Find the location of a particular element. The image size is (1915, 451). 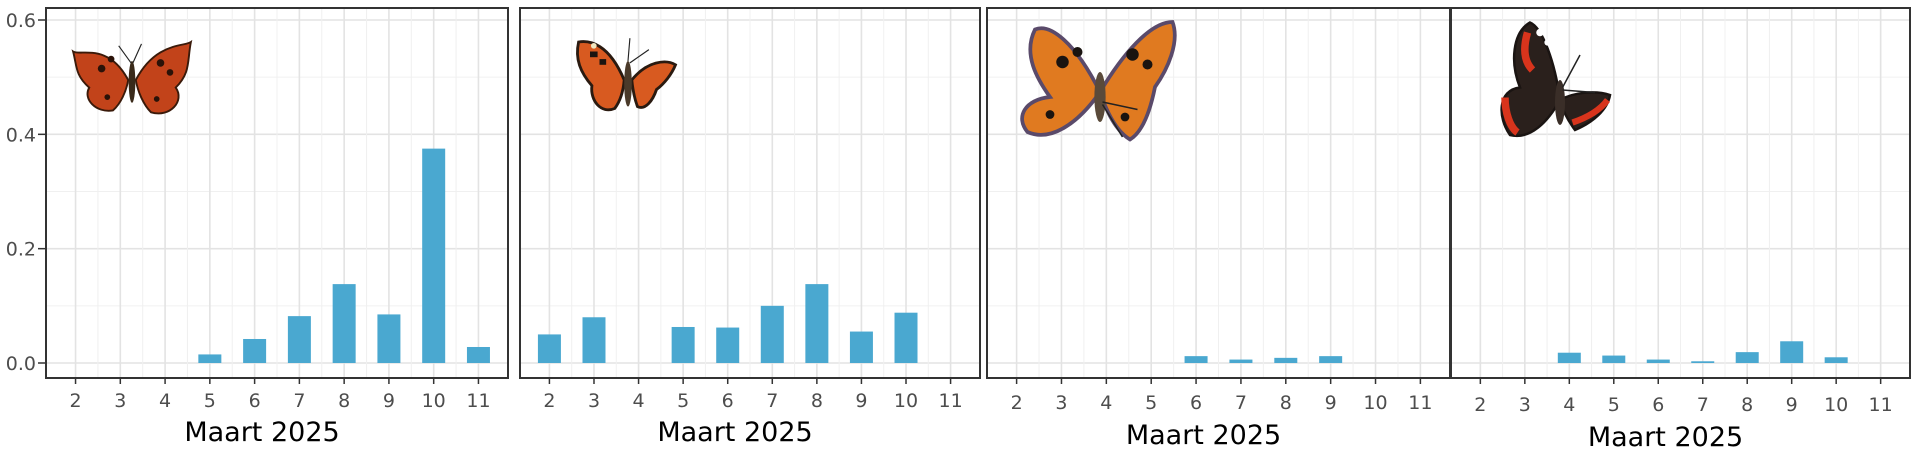

y-tick-label-0.4: 0.4 is located at coordinates (21, 135).